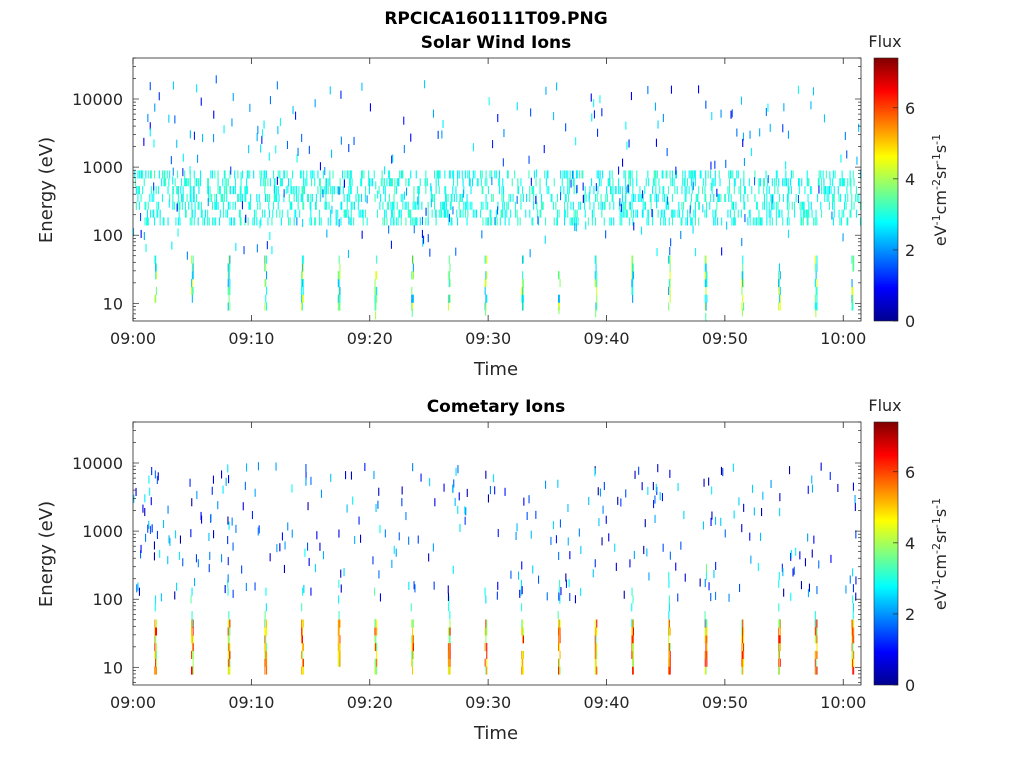 Image resolution: width=1024 pixels, height=768 pixels. What do you see at coordinates (910, 108) in the screenshot?
I see `colorbar-tick-label: 6` at bounding box center [910, 108].